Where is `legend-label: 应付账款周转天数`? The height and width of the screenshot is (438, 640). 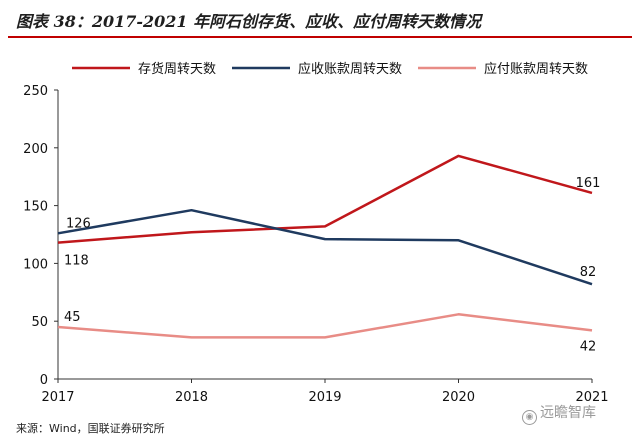 legend-label: 应付账款周转天数 is located at coordinates (536, 69).